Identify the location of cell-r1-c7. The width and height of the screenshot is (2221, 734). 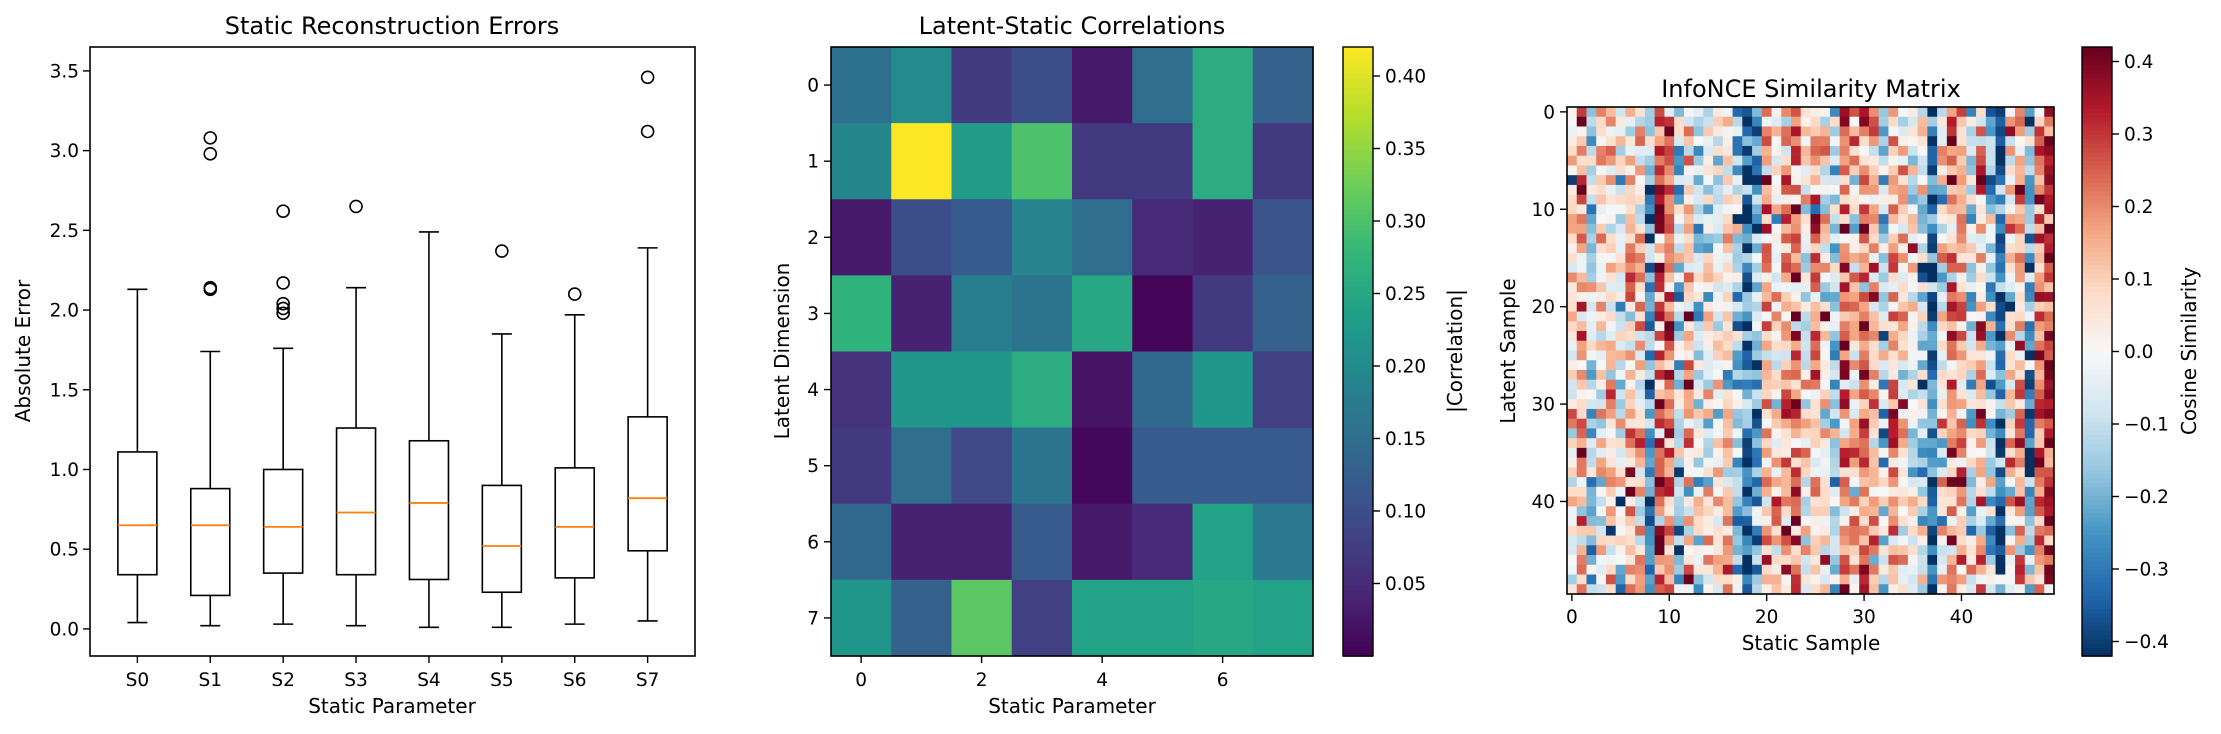
(1283, 161).